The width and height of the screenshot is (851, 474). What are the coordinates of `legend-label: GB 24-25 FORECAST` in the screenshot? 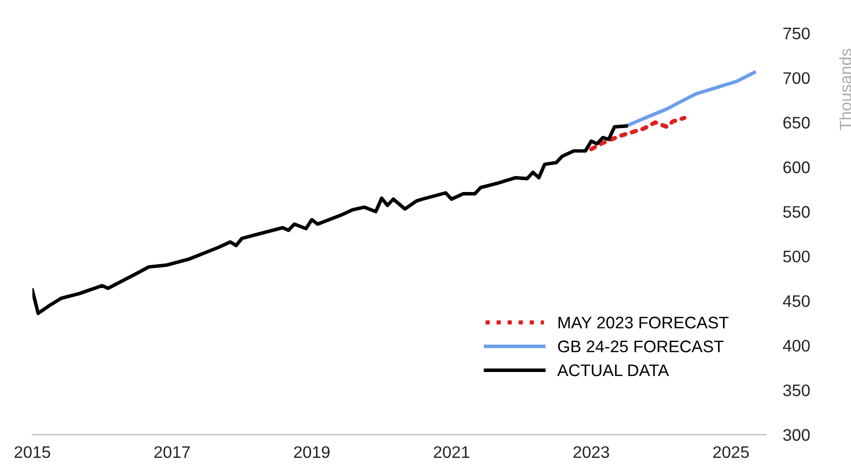 It's located at (641, 346).